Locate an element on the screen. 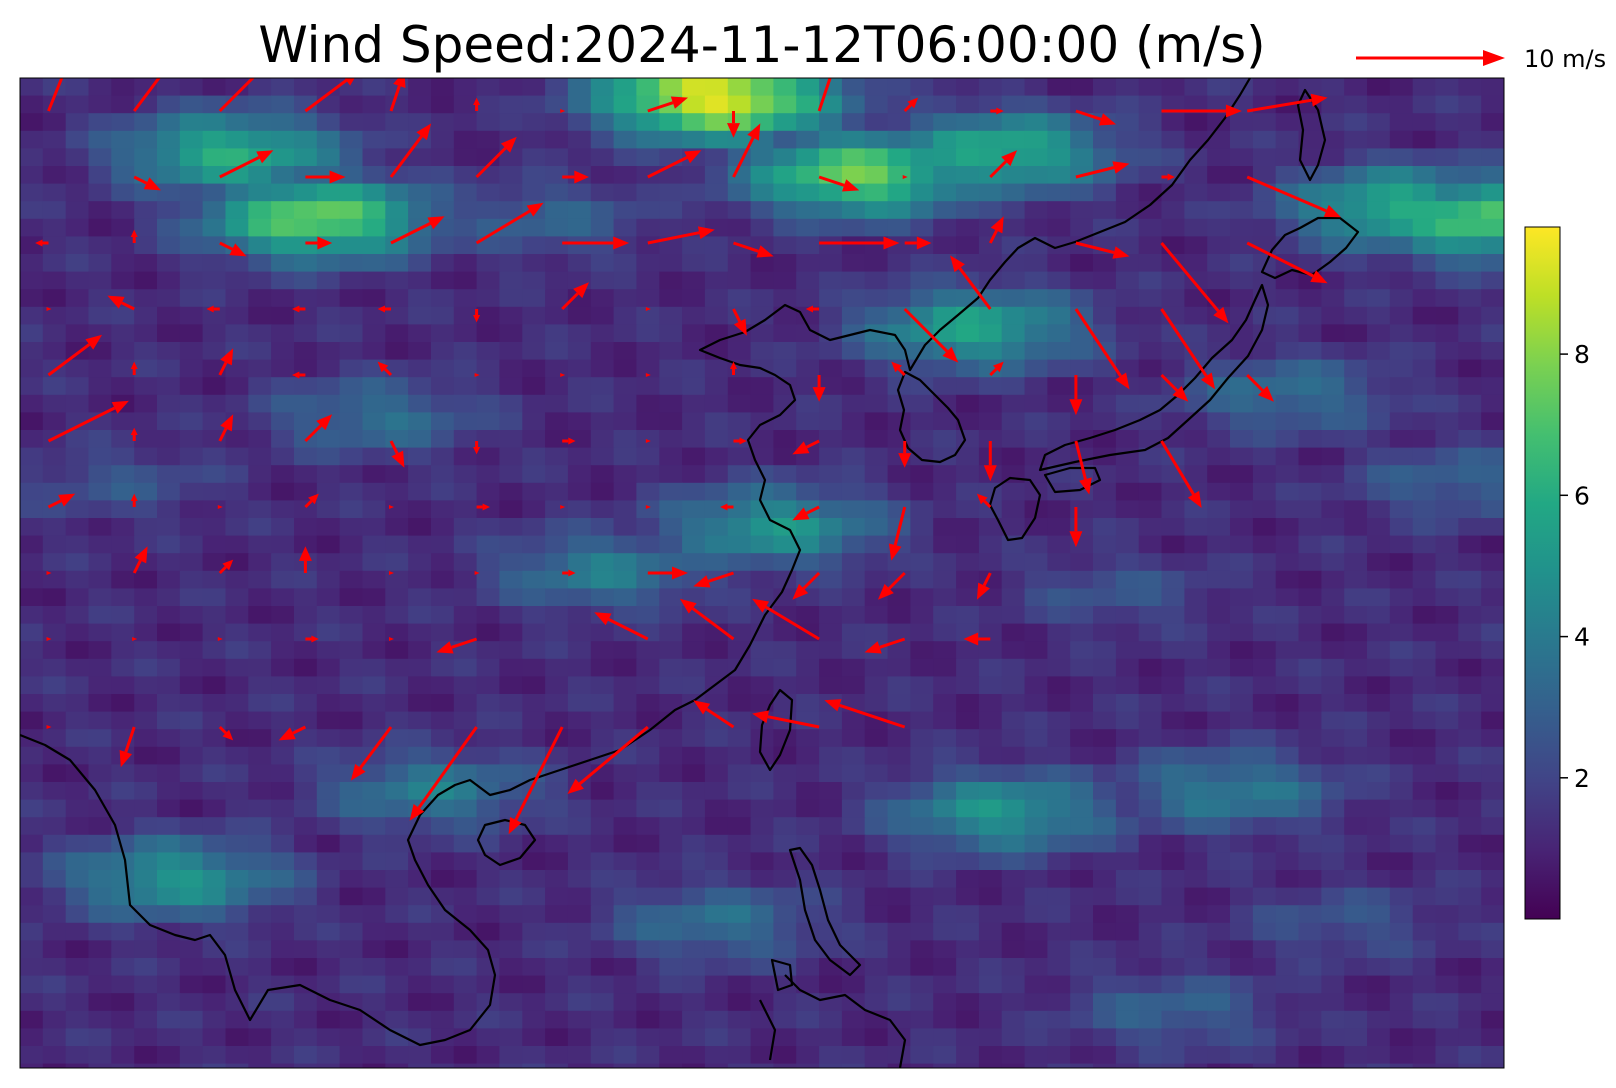 The image size is (1616, 1088). quiver-key-label: 10 m/s is located at coordinates (1565, 59).